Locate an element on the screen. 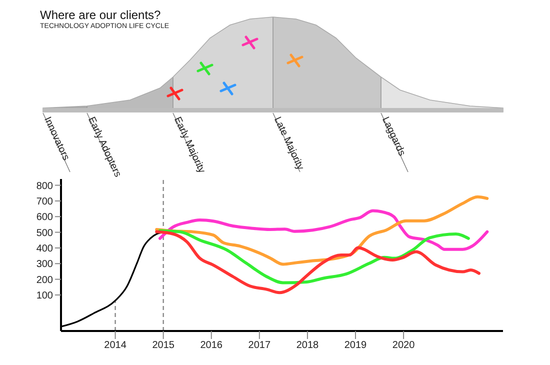 Image resolution: width=550 pixels, height=365 pixels. x-tick-label: 2020 is located at coordinates (404, 346).